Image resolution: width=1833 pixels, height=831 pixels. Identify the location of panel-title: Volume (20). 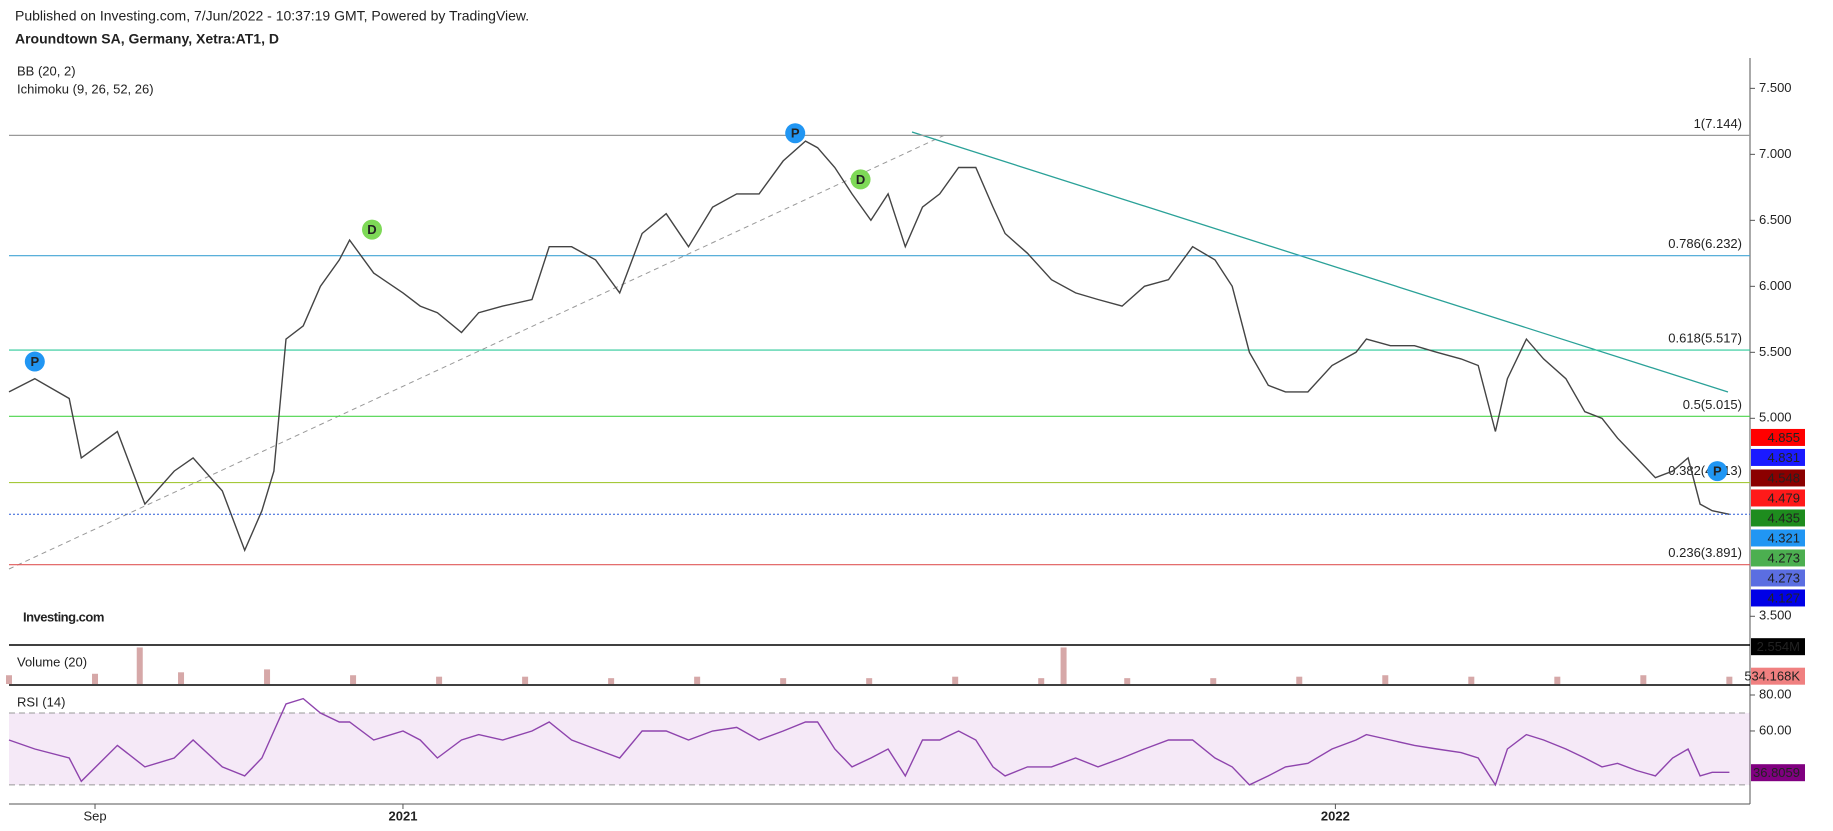
(52, 661).